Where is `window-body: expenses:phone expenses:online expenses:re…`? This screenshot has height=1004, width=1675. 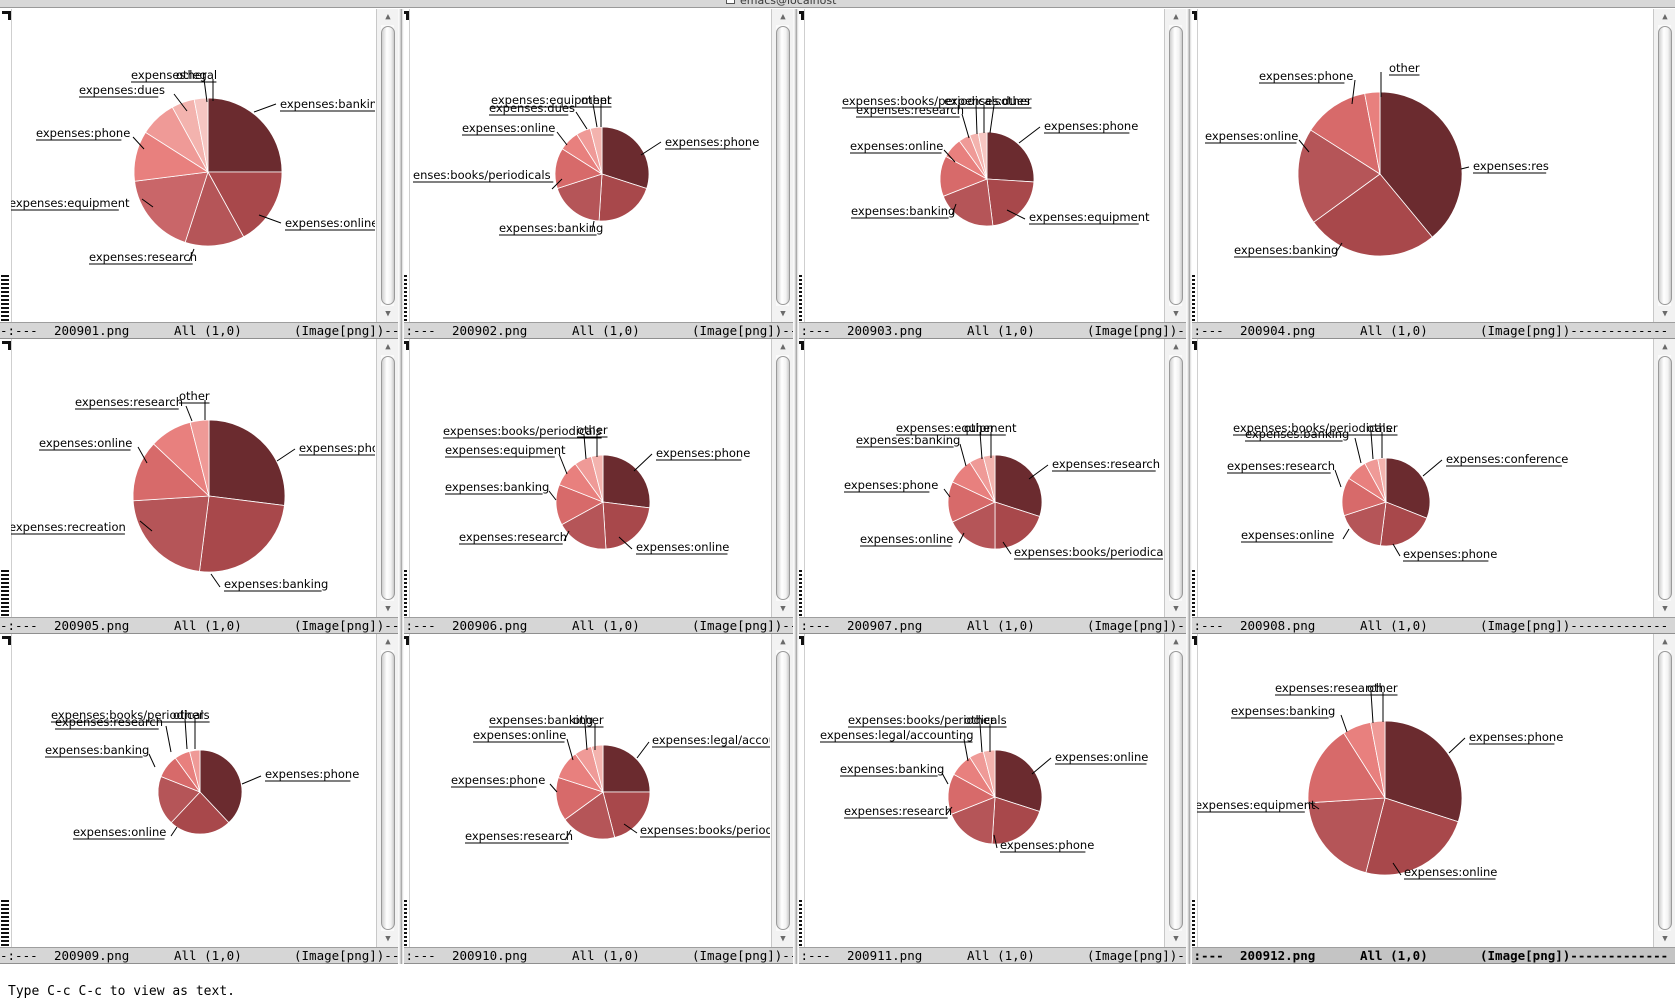
window-body: expenses:phone expenses:online expenses:re… is located at coordinates (595, 478).